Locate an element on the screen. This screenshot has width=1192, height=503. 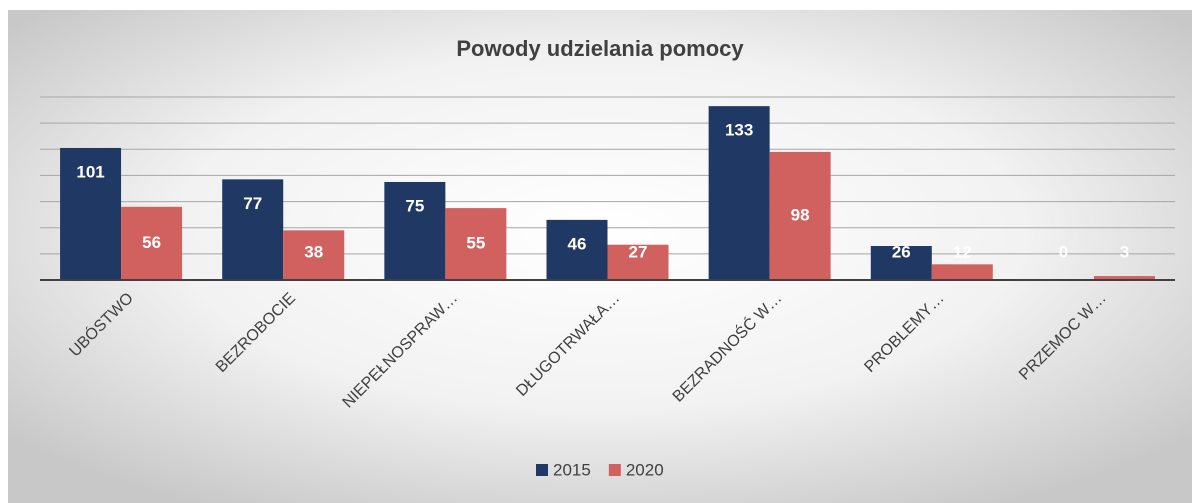
data-label: 98 is located at coordinates (800, 214).